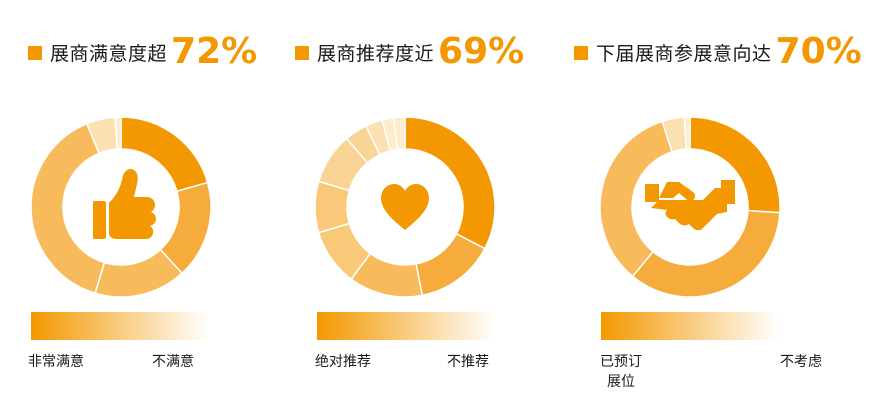 This screenshot has height=401, width=881. What do you see at coordinates (173, 362) in the screenshot?
I see `scale-label-low: 不满意` at bounding box center [173, 362].